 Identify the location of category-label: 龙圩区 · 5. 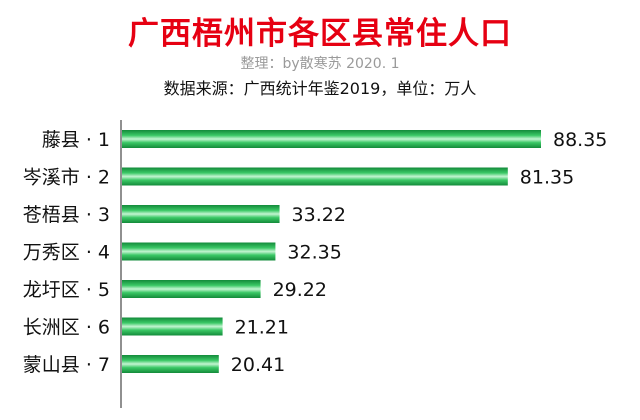
(66, 290).